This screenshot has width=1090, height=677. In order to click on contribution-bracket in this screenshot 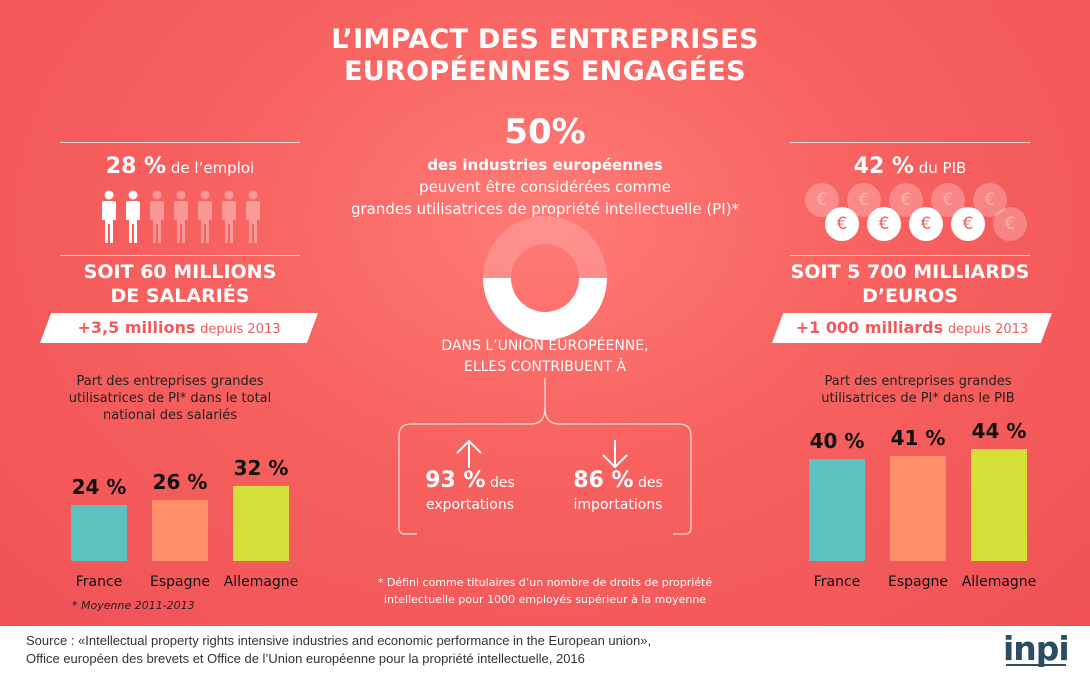, I will do `click(545, 456)`.